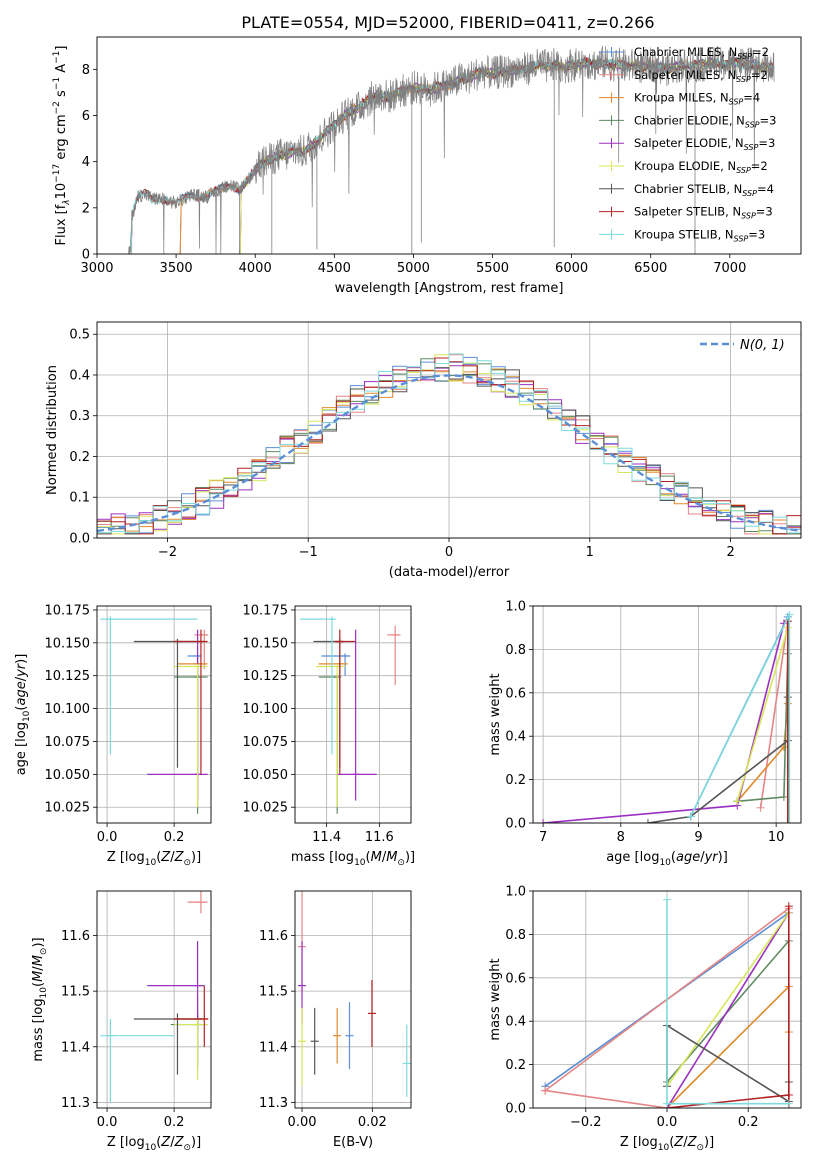 The height and width of the screenshot is (1170, 819). I want to click on legend-label: Salpeter STELIB, NSSP=3, so click(703, 213).